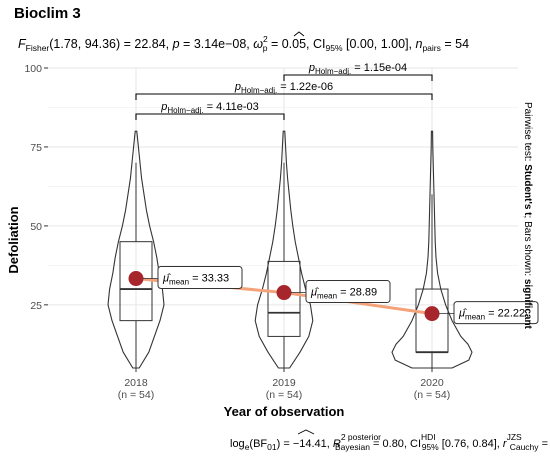  Describe the element at coordinates (217, 44) in the screenshot. I see `stats-p-value: = 3.14e−08,` at that location.